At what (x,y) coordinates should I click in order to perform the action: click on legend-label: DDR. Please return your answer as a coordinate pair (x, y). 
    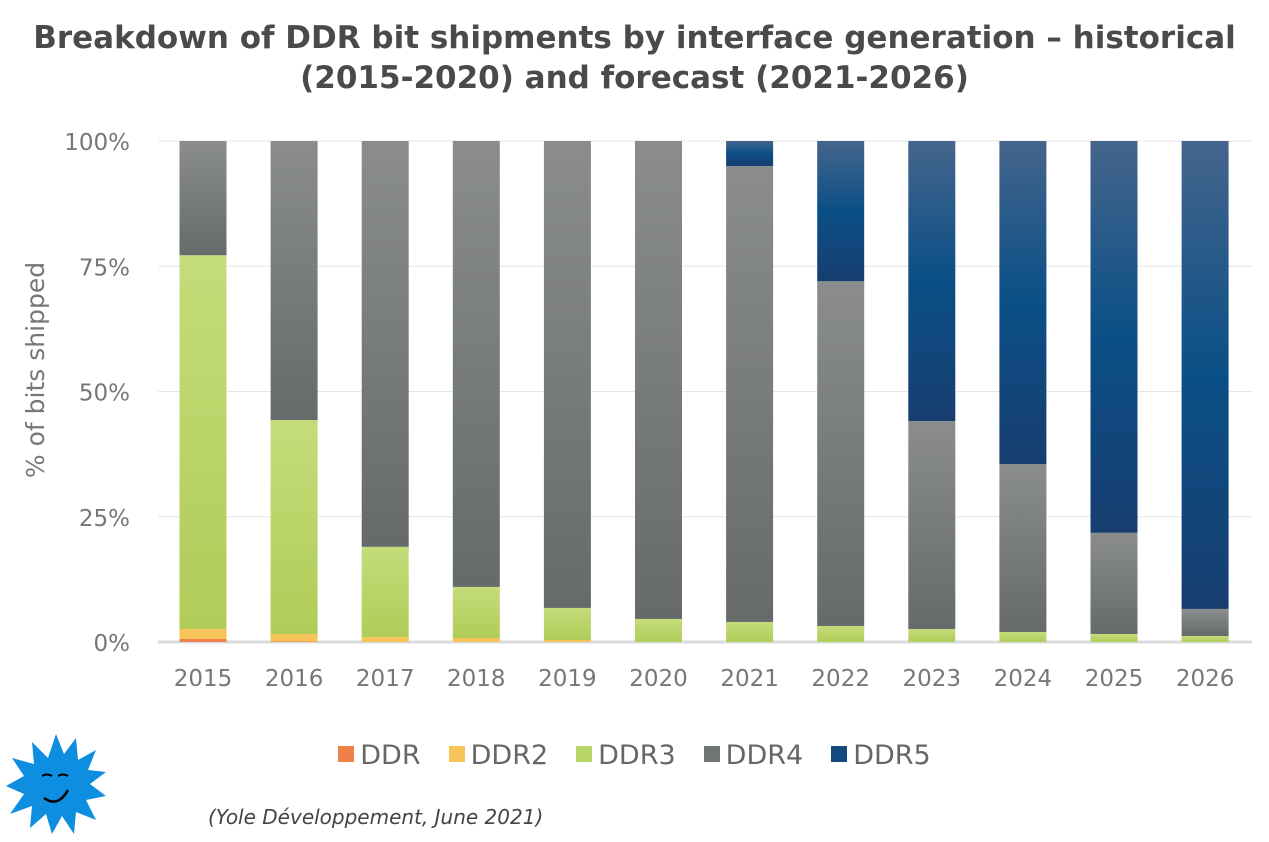
    Looking at the image, I should click on (390, 755).